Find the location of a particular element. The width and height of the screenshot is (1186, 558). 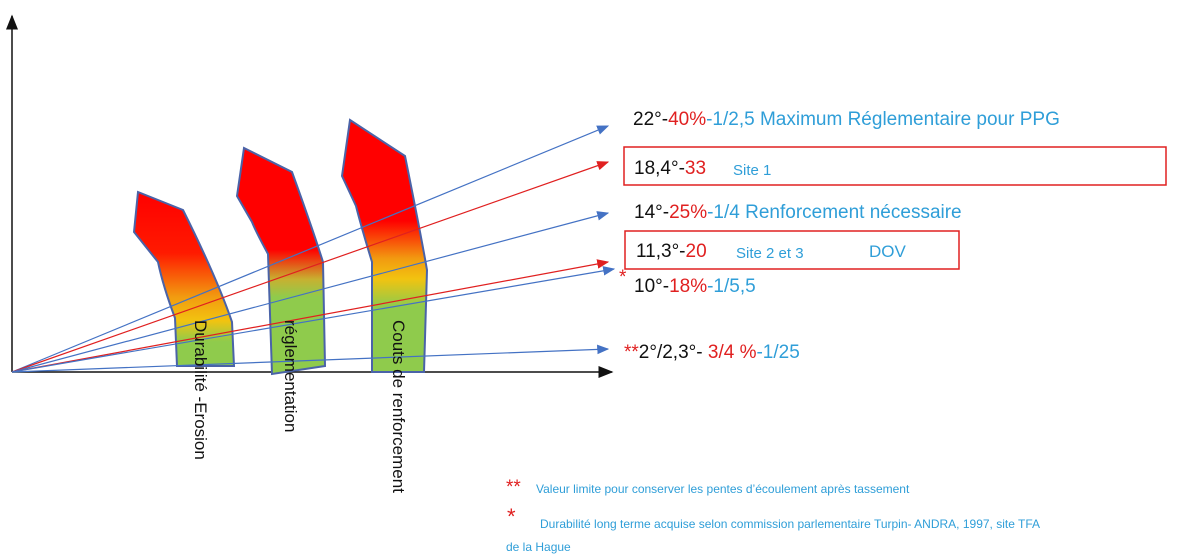

ray-11-3deg is located at coordinates (310, 316).